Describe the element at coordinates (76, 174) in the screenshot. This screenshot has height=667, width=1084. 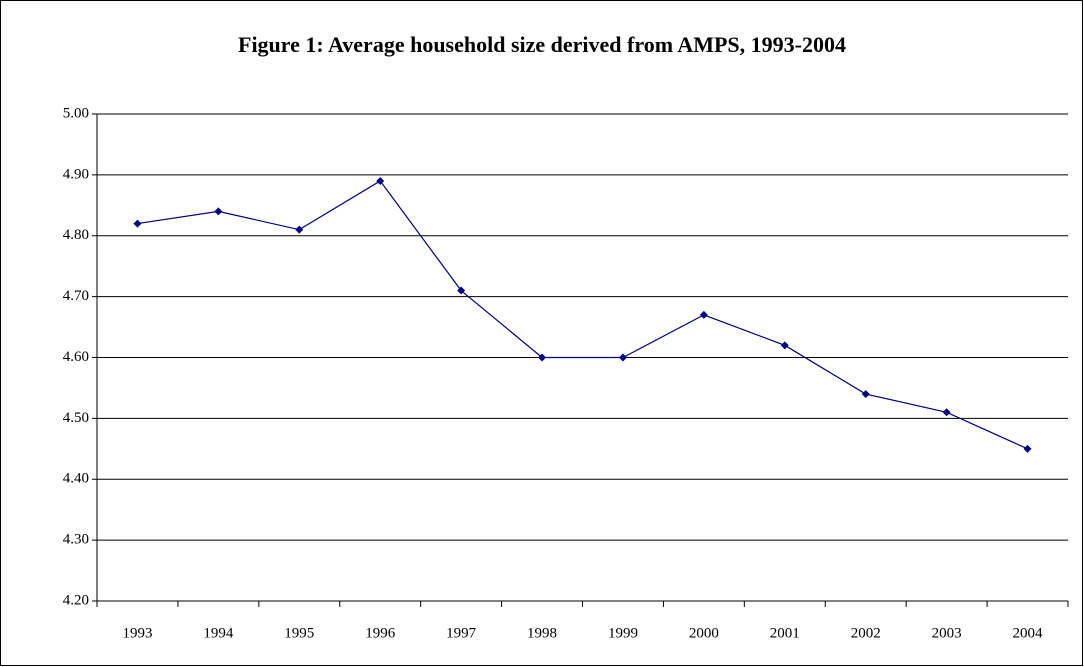
I see `y-tick-label: 4.90` at that location.